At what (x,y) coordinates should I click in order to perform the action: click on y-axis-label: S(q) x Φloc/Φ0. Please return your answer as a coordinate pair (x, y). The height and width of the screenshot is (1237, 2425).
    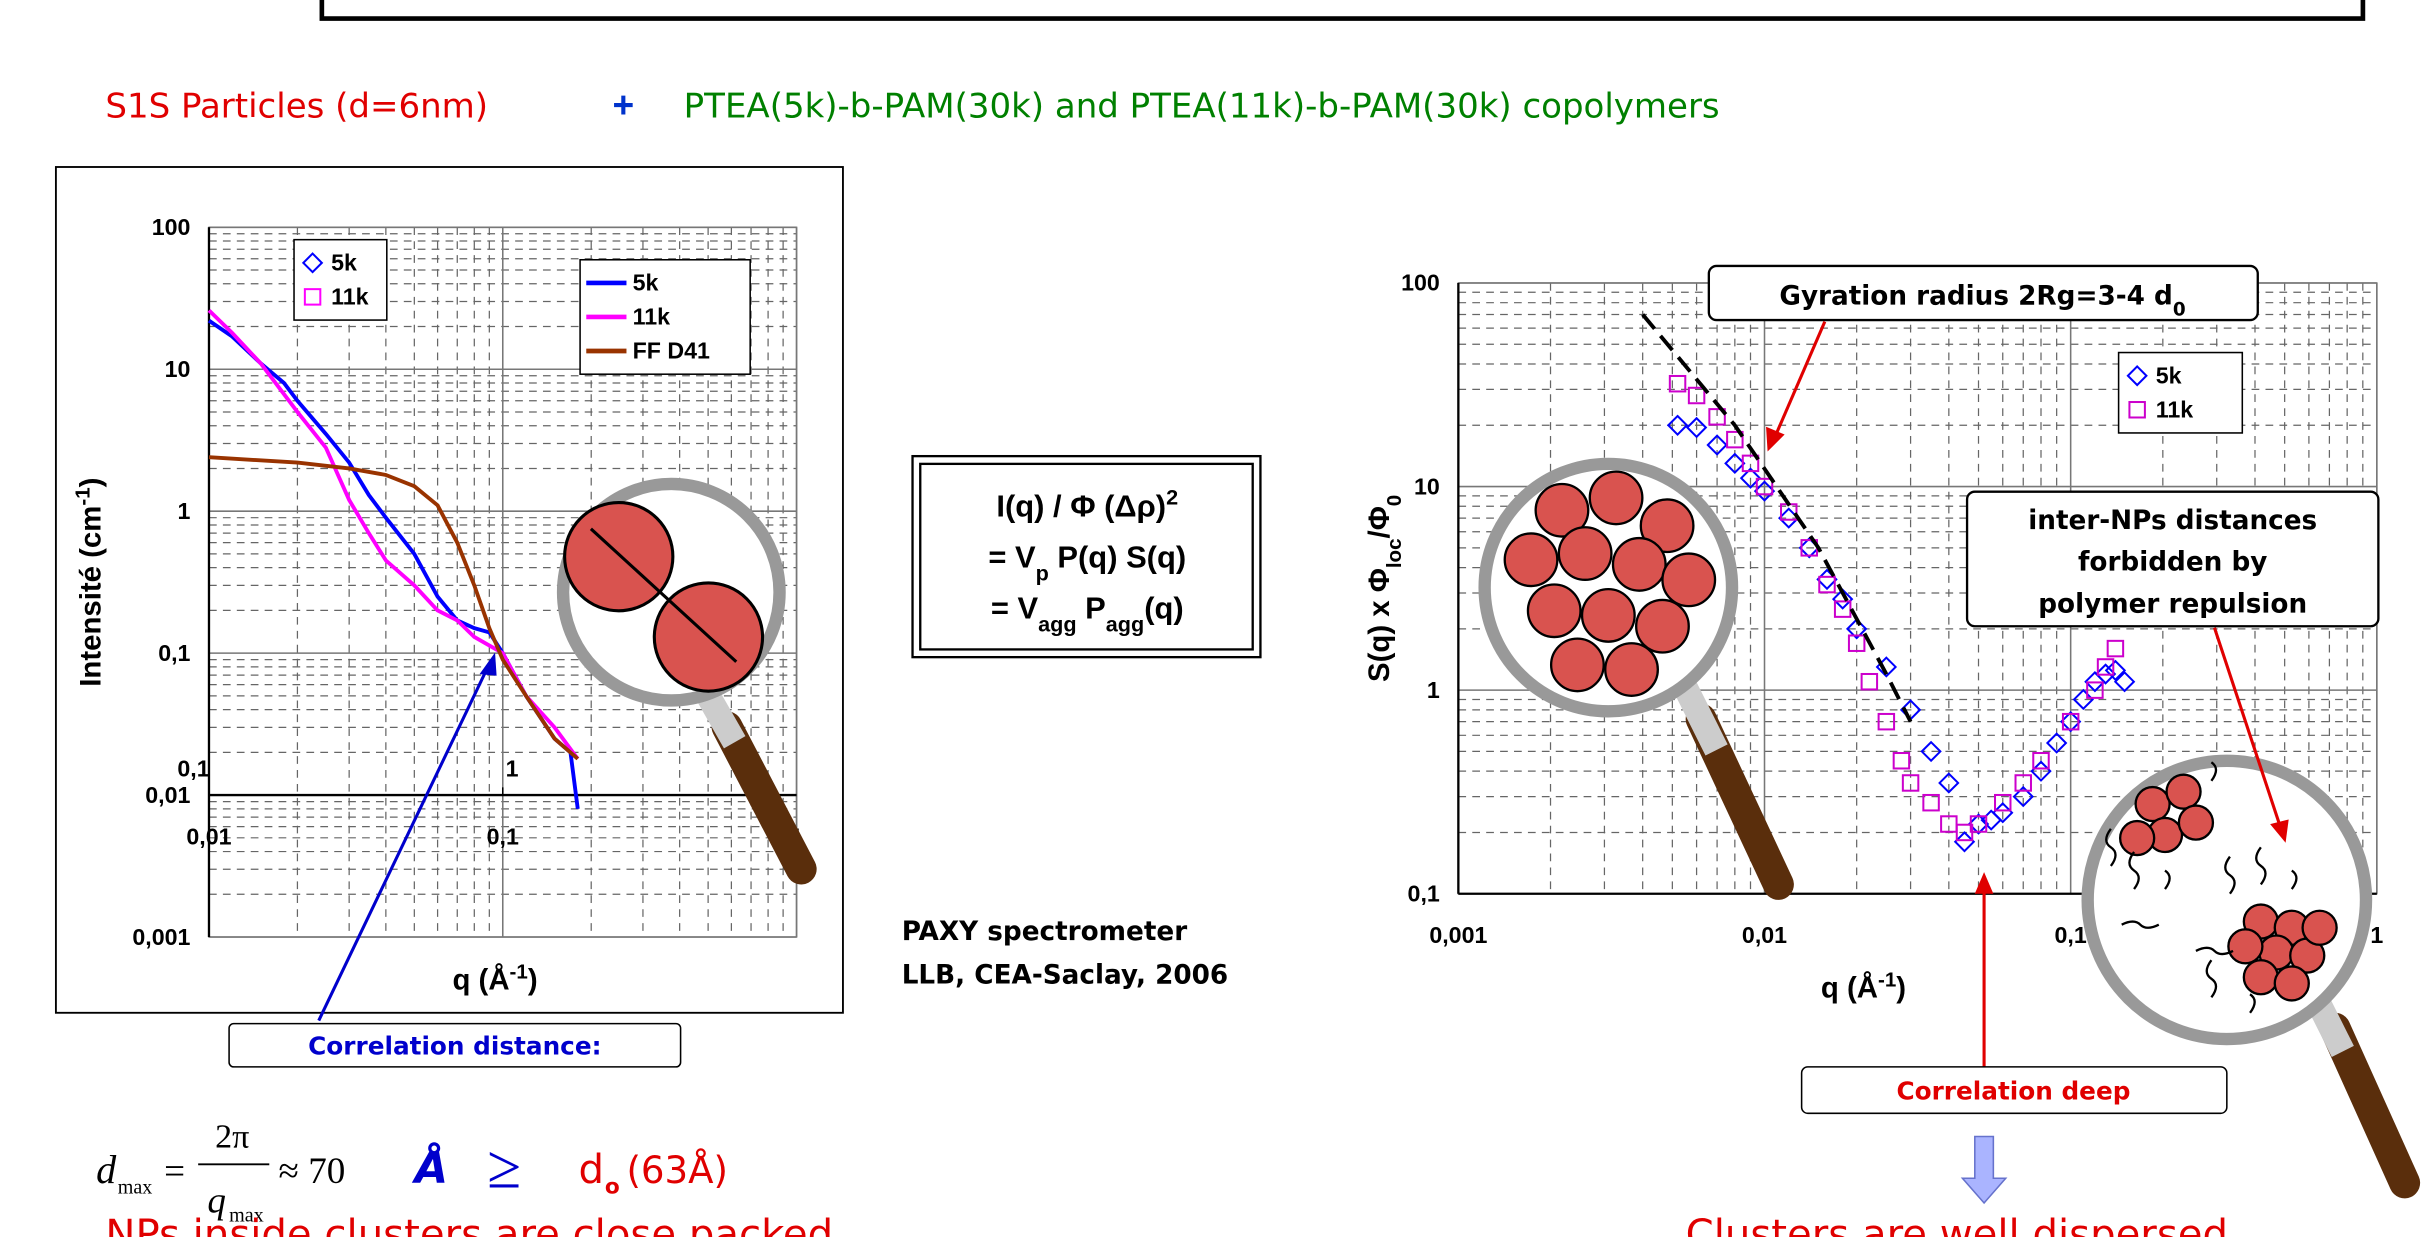
    Looking at the image, I should click on (1384, 588).